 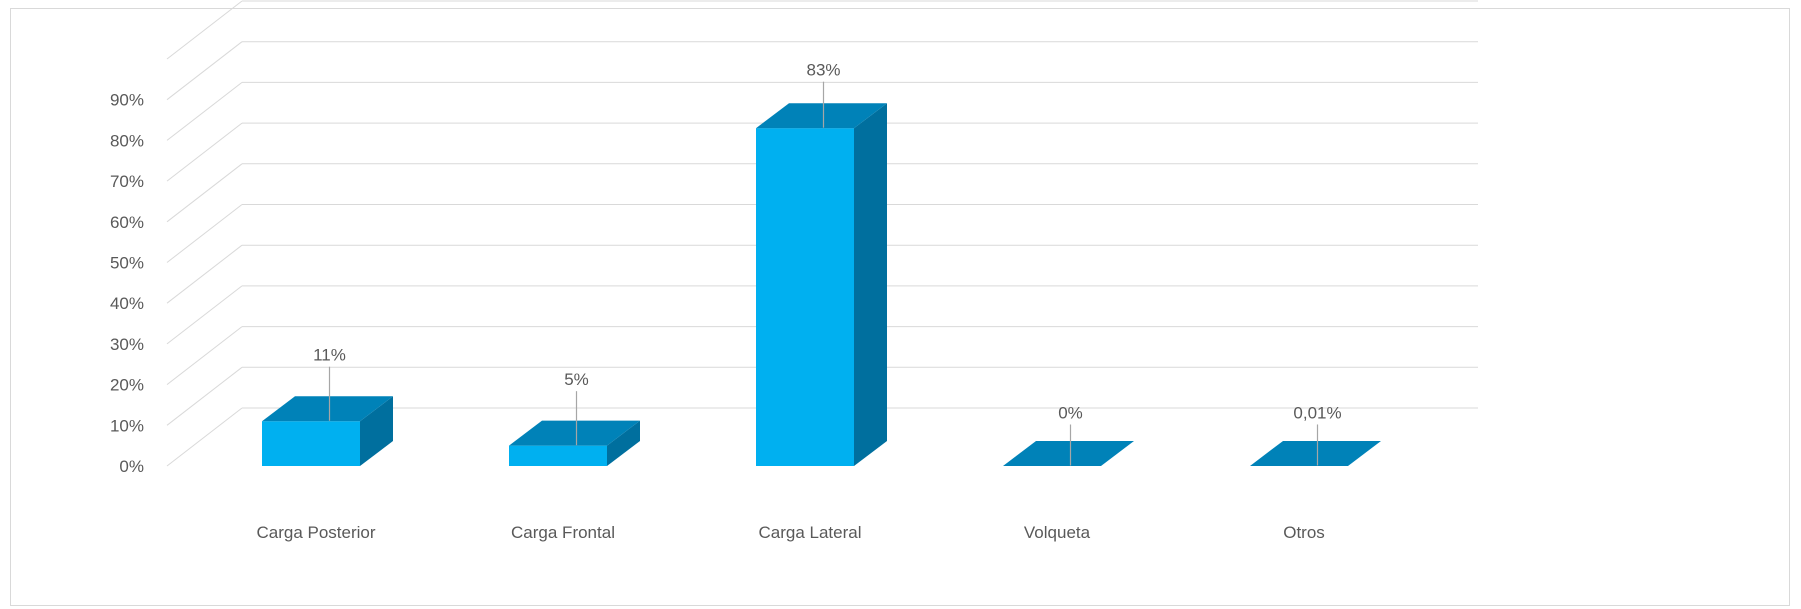 What do you see at coordinates (315, 532) in the screenshot?
I see `category-label: Carga Posterior` at bounding box center [315, 532].